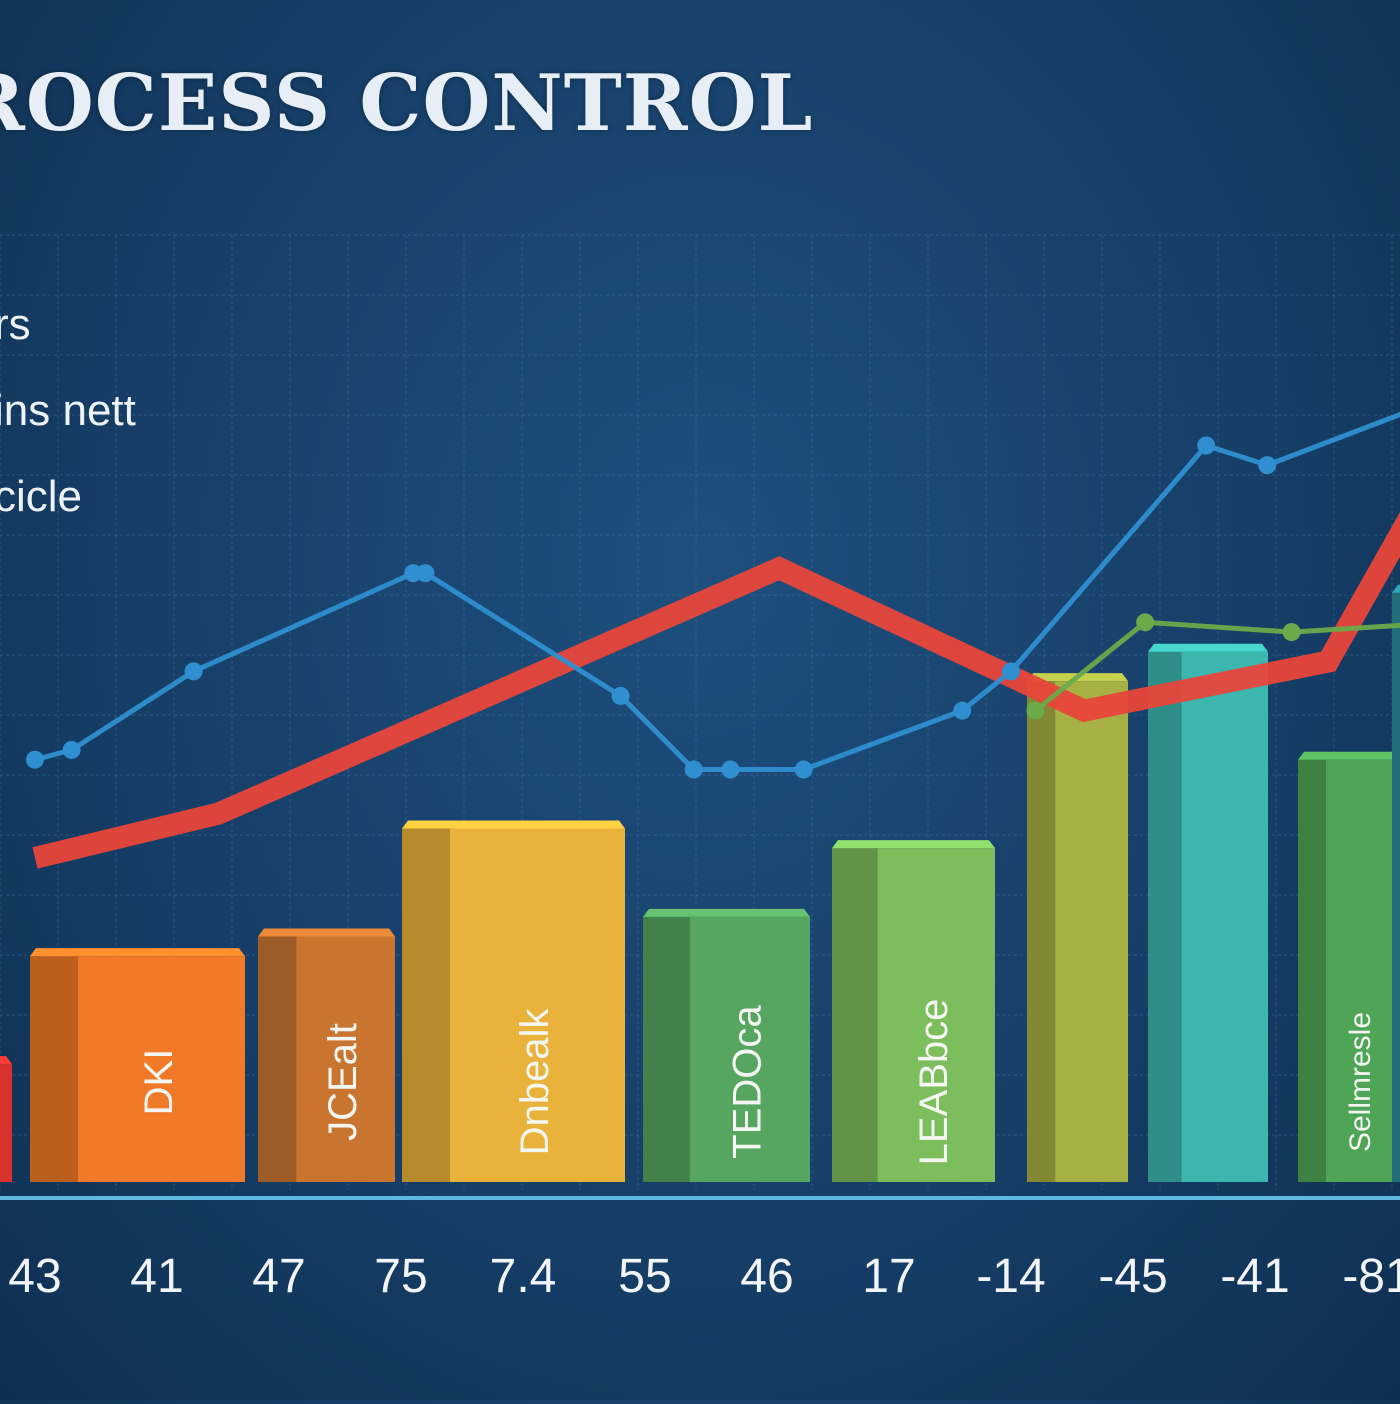  Describe the element at coordinates (1348, 966) in the screenshot. I see `bar: Sellmresle` at that location.